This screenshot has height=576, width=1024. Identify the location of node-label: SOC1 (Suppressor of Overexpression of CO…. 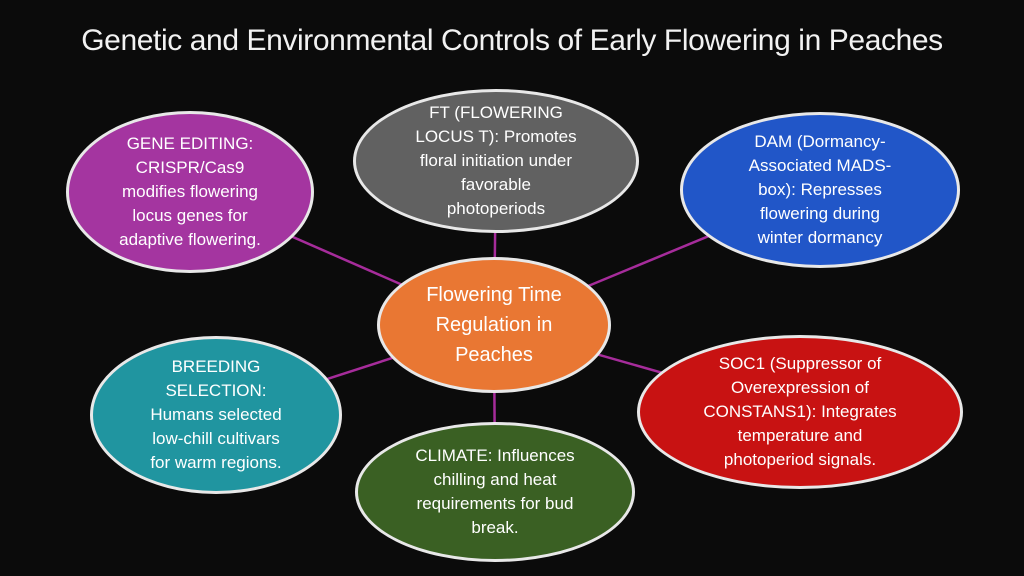
(800, 411).